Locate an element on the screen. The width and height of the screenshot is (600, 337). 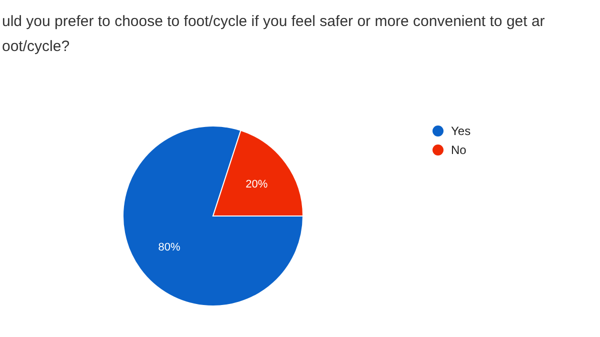
legend-label: Yes is located at coordinates (461, 131).